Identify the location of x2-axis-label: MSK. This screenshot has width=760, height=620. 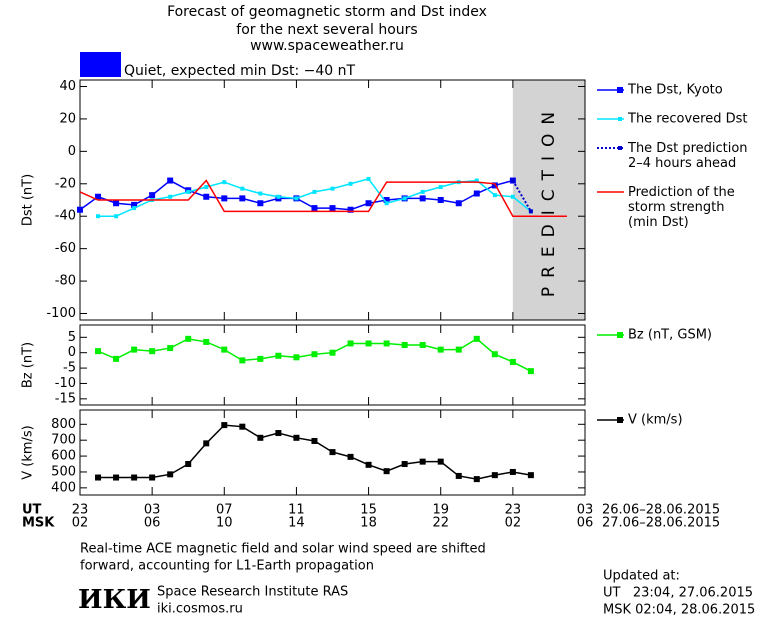
(38, 523).